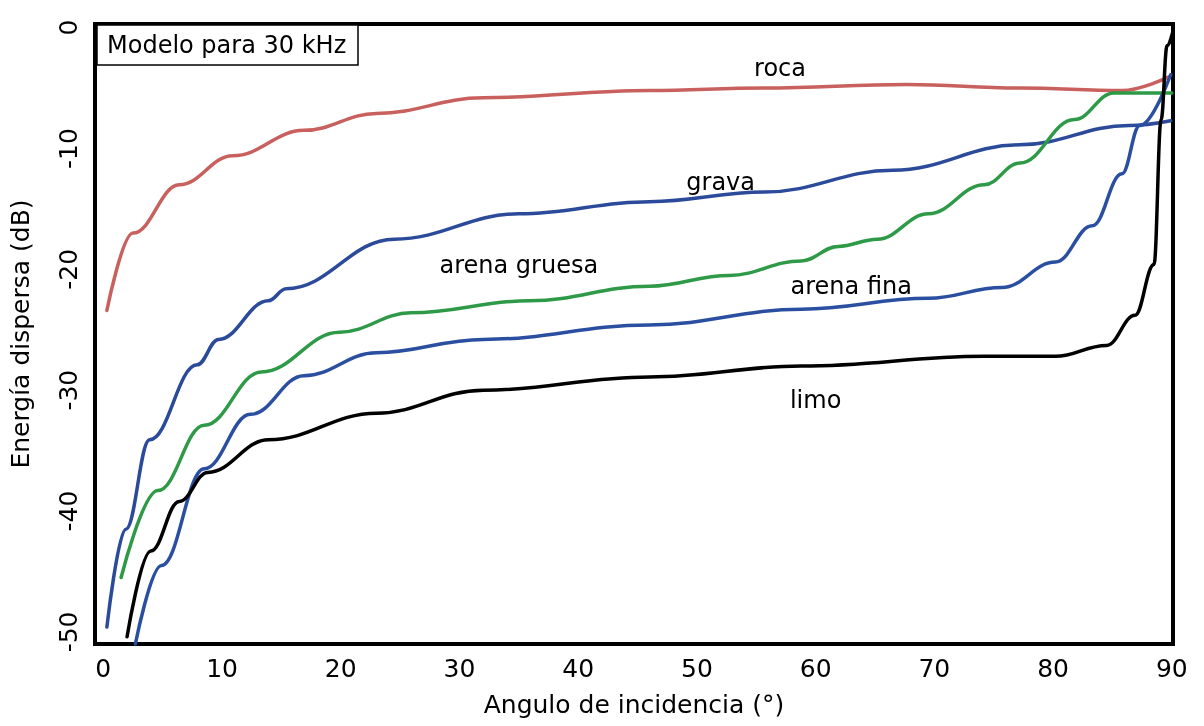  I want to click on y-axis-title: Energía dispersa (dB), so click(20, 334).